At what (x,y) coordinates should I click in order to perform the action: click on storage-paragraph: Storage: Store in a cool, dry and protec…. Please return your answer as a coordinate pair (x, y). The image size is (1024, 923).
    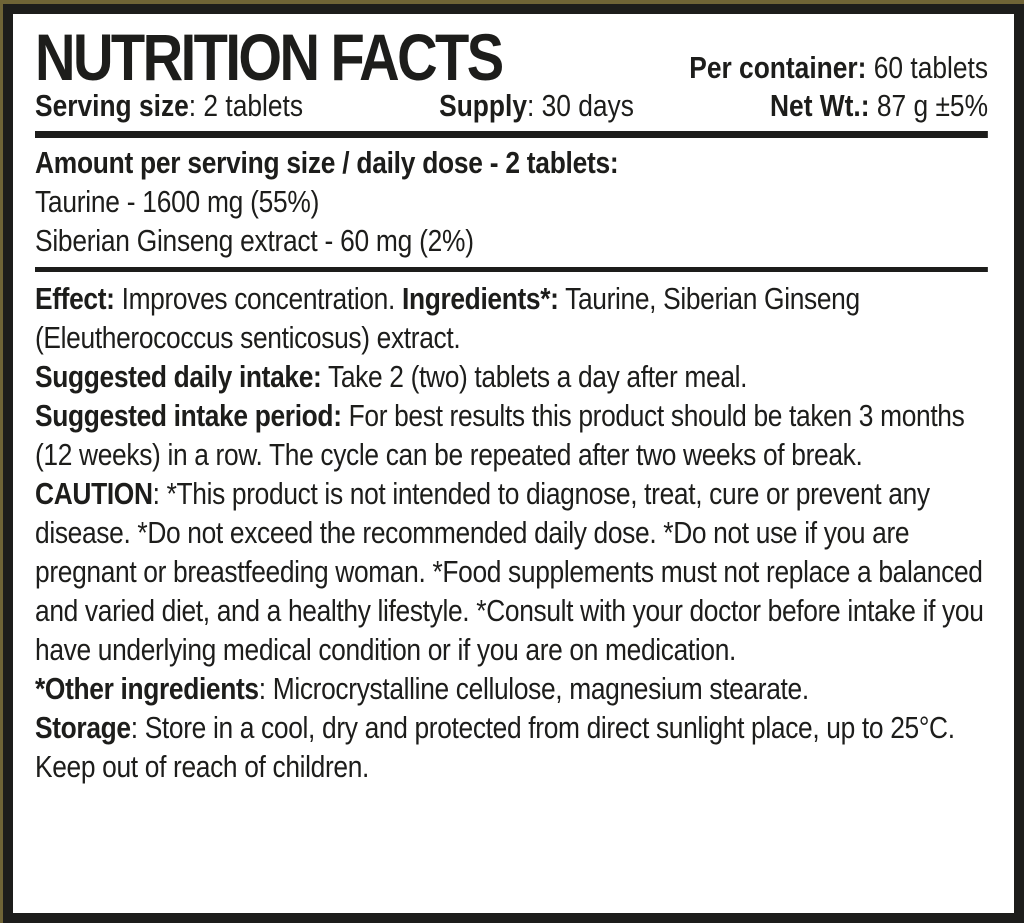
    Looking at the image, I should click on (511, 747).